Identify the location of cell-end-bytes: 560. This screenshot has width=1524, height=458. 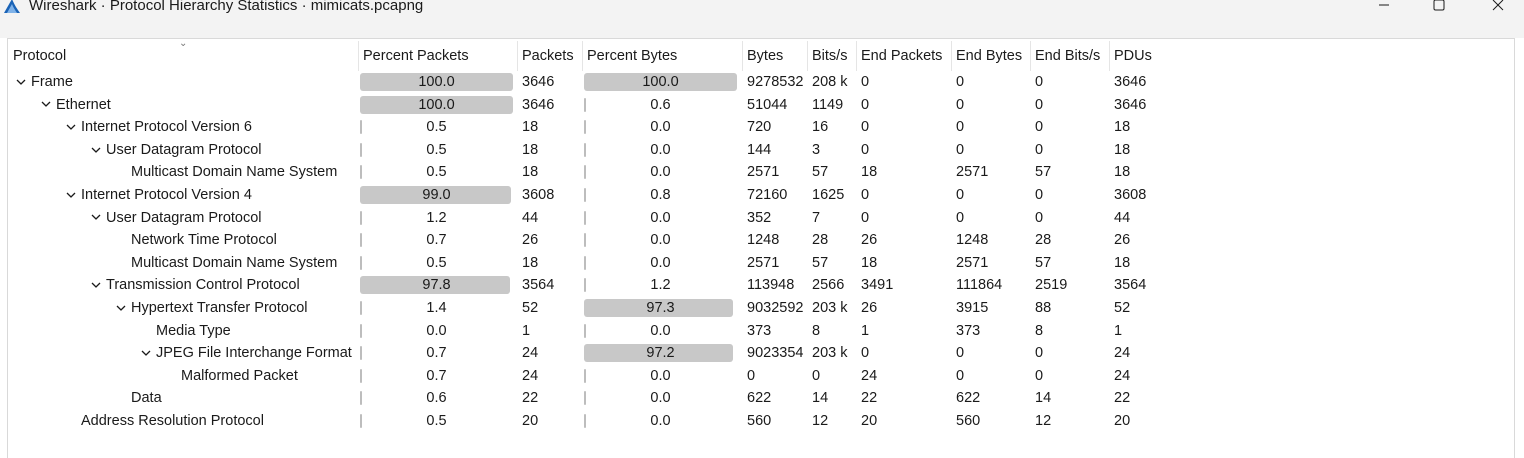
(968, 421).